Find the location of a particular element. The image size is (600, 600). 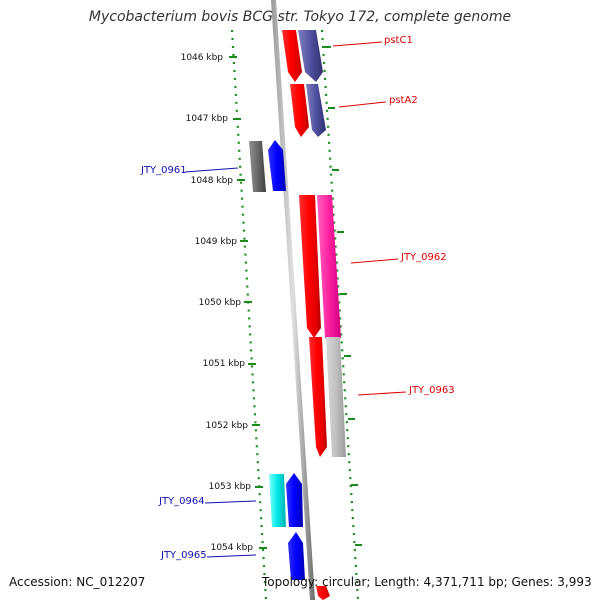

ruler-label: 1051 kbp is located at coordinates (223, 364).